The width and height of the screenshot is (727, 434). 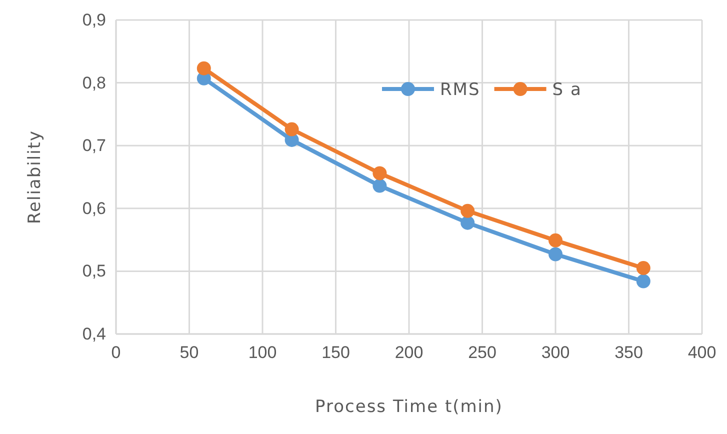 I want to click on x-tick-label: 250, so click(x=482, y=352).